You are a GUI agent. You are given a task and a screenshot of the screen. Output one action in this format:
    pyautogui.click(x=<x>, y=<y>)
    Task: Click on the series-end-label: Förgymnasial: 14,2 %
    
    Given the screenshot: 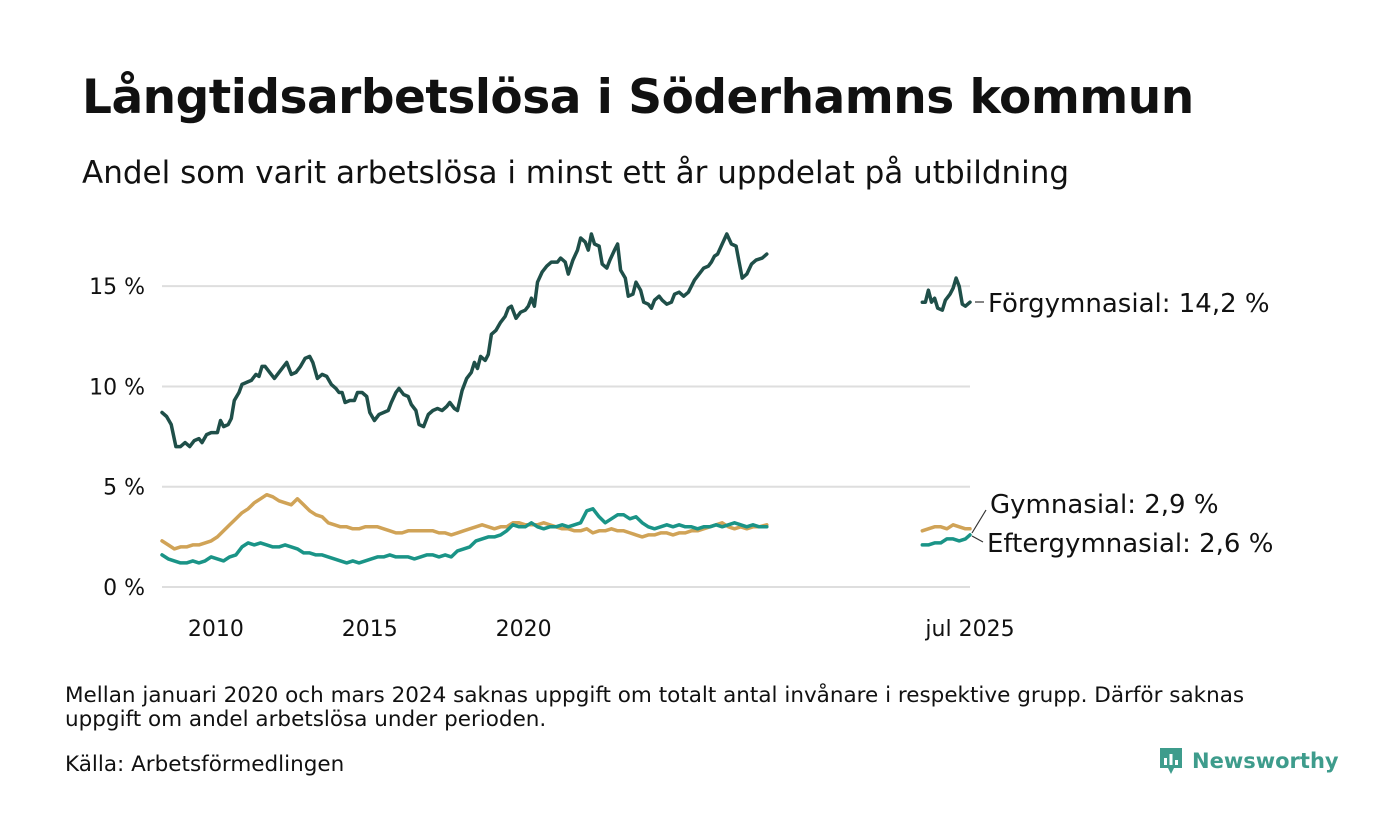 What is the action you would take?
    pyautogui.click(x=1129, y=304)
    